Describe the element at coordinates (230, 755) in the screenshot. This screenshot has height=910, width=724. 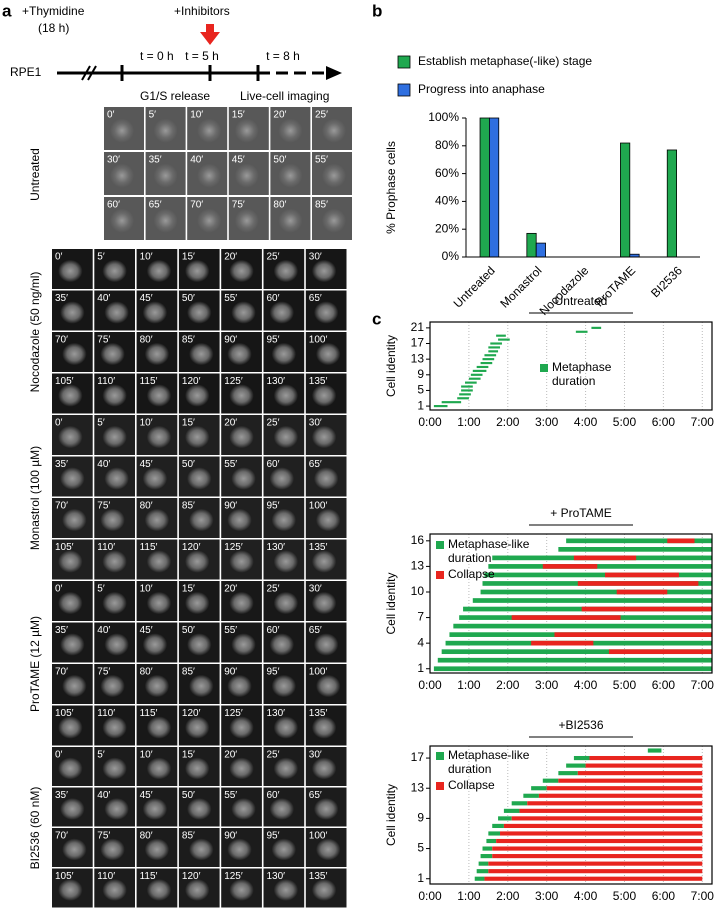
I see `time-label: 20′` at that location.